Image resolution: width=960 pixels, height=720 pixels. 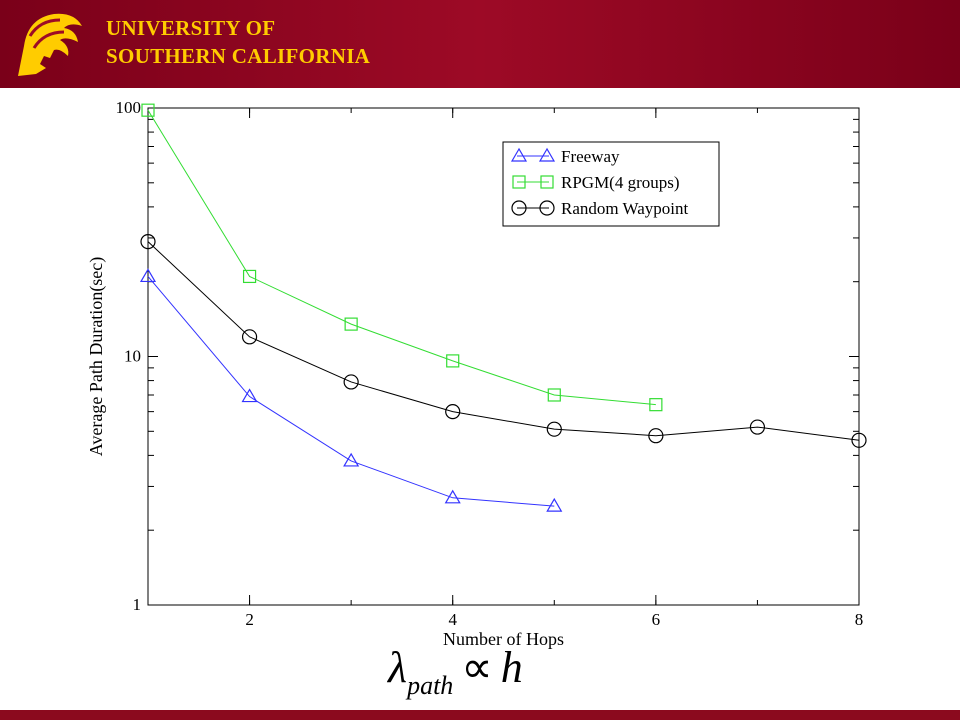 What do you see at coordinates (398, 667) in the screenshot?
I see `formula-lambda: λ` at bounding box center [398, 667].